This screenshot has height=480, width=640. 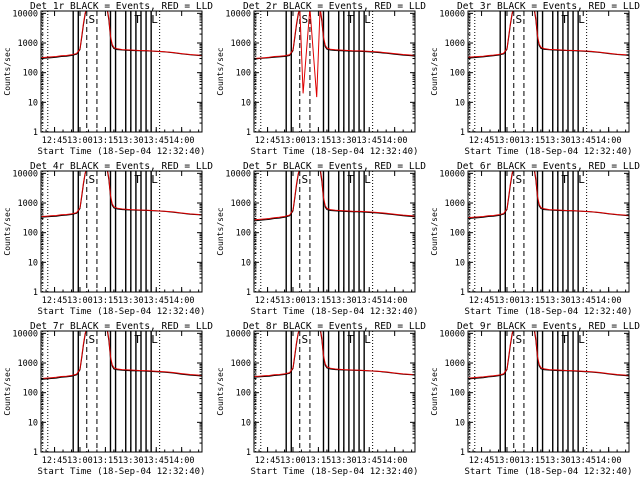 What do you see at coordinates (548, 326) in the screenshot?
I see `panel-title: Det 9r BLACK = Events, RED = LLD` at bounding box center [548, 326].